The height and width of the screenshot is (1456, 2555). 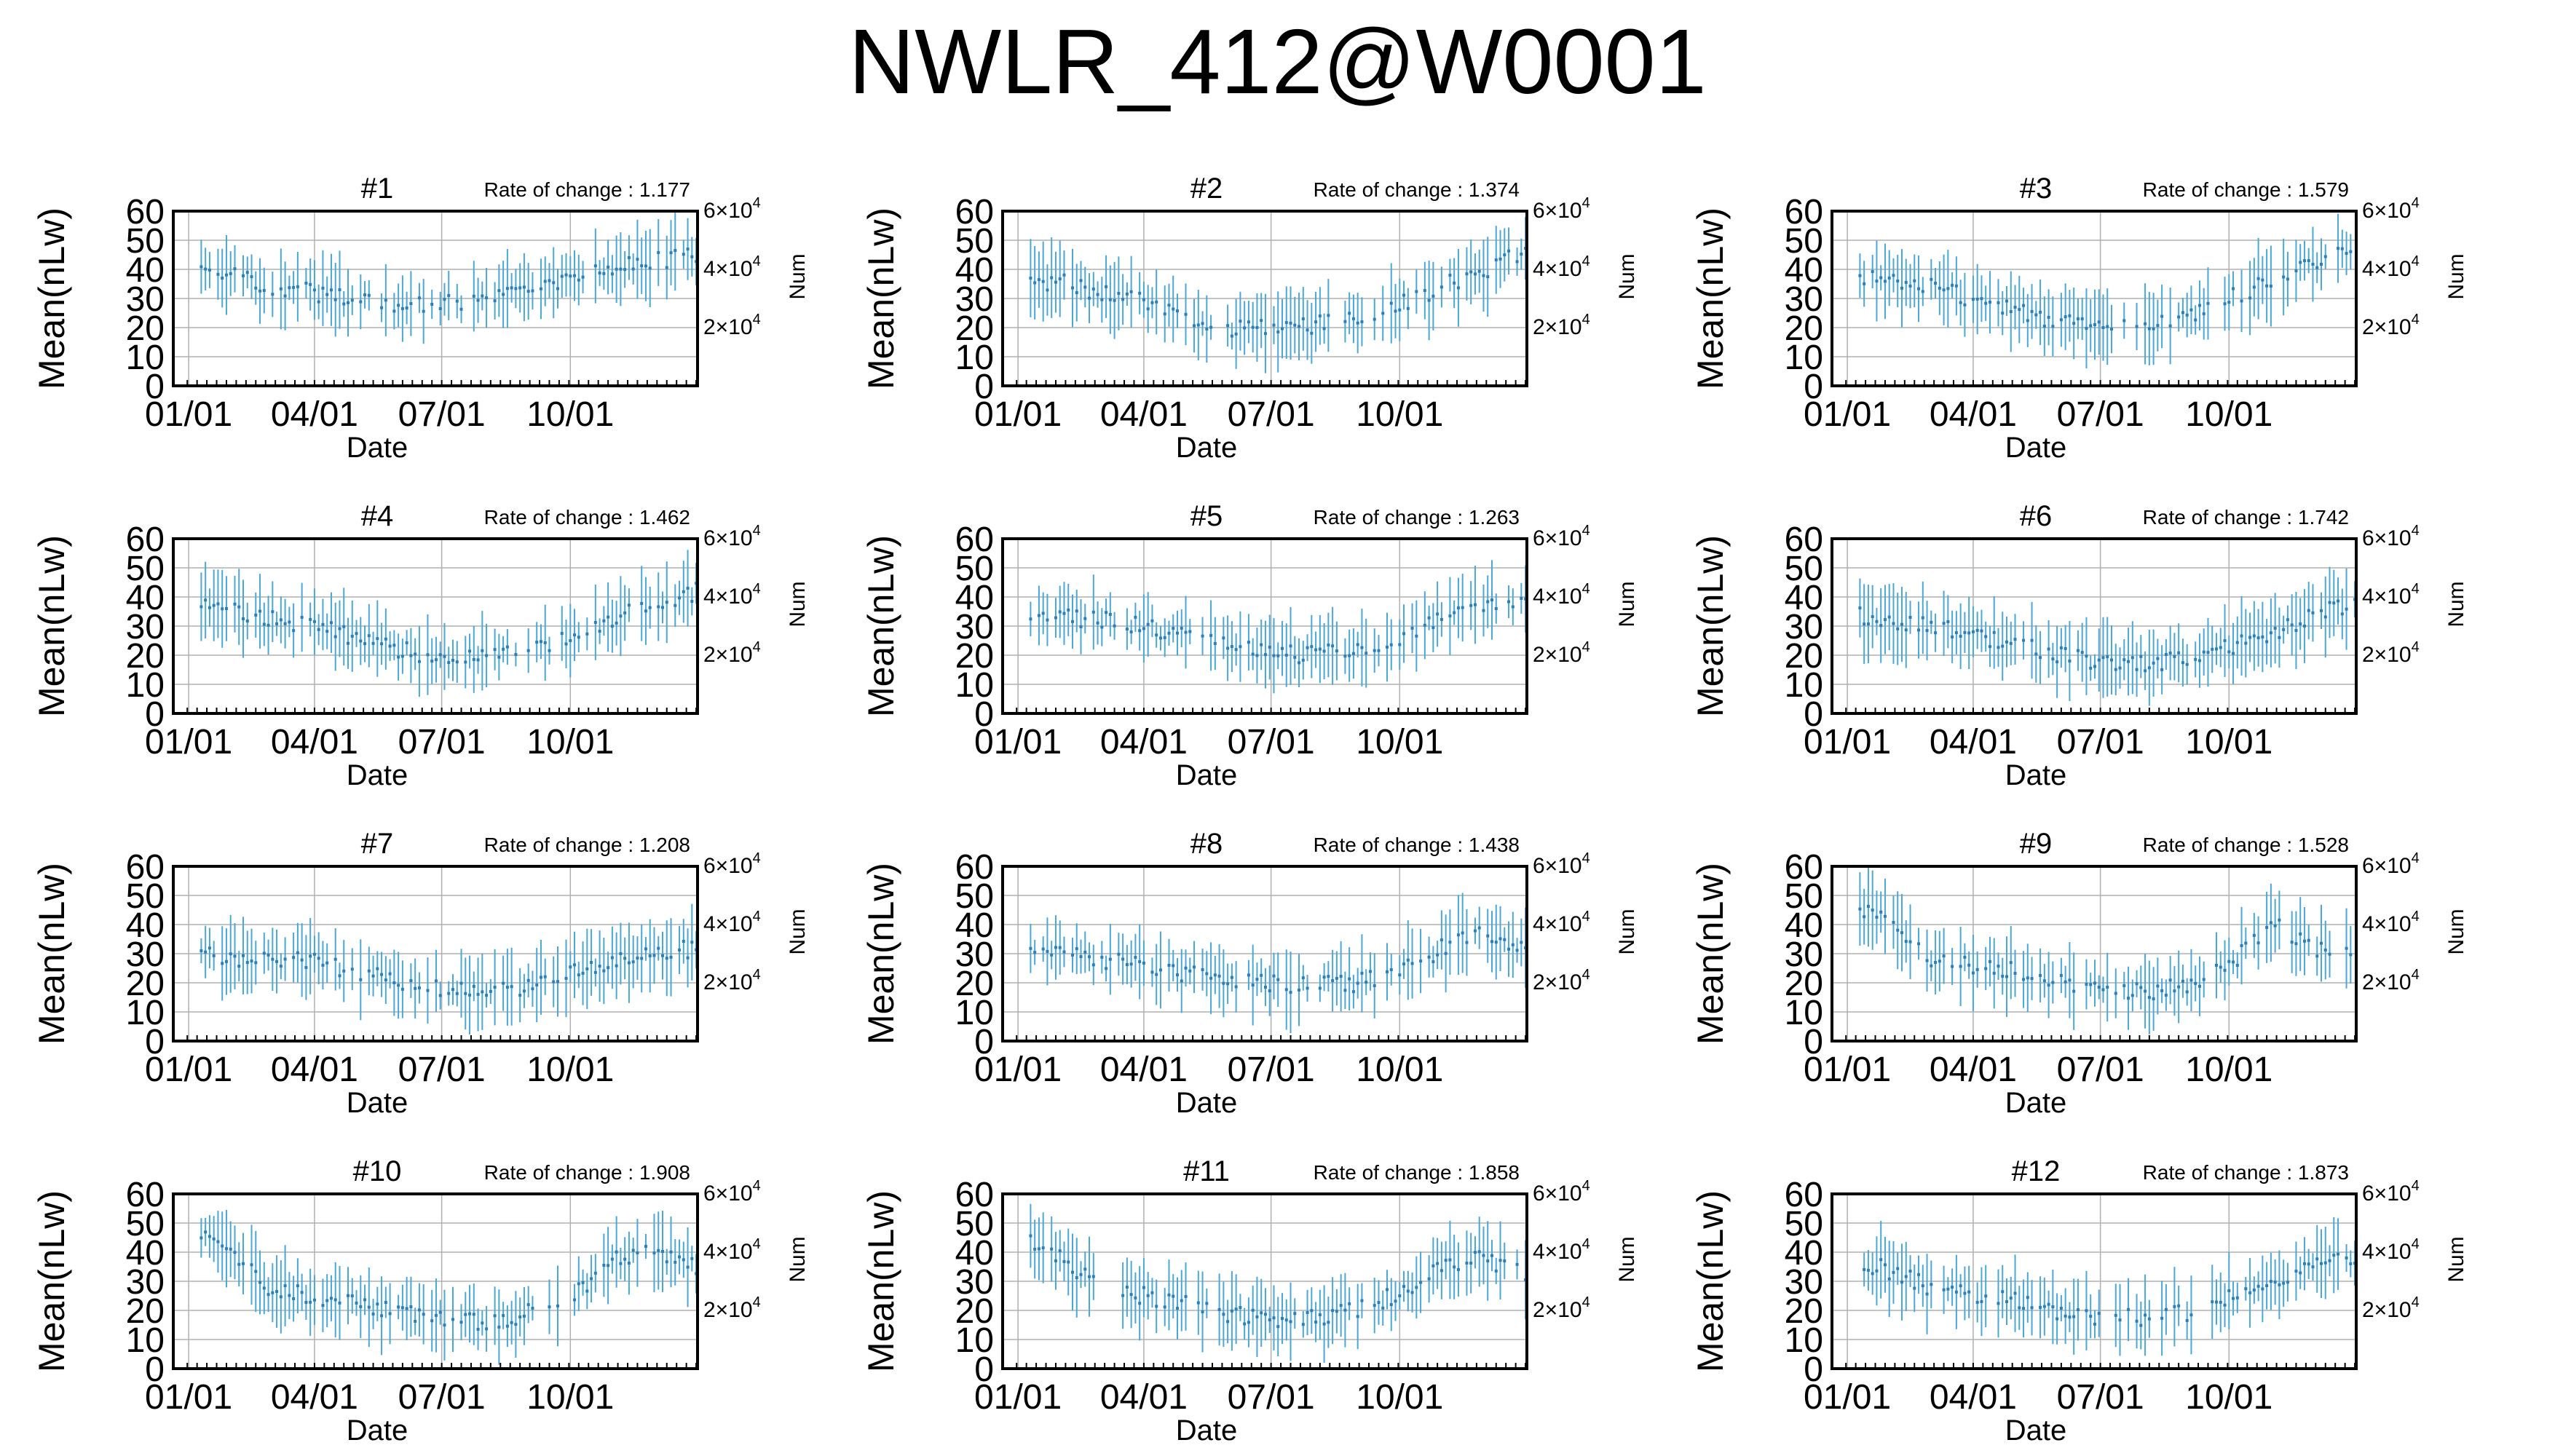 What do you see at coordinates (155, 714) in the screenshot?
I see `y-tick-label: 0` at bounding box center [155, 714].